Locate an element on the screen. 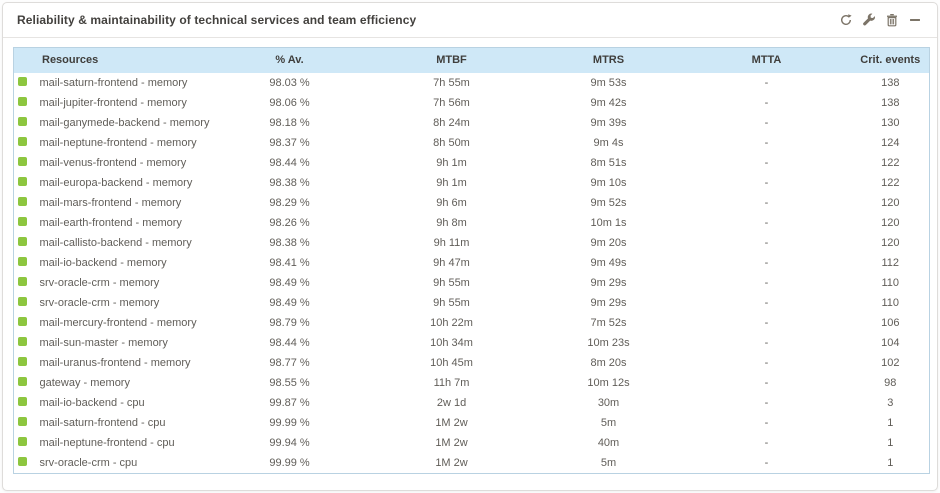 This screenshot has height=493, width=940. availability-cell: 98.77 % is located at coordinates (289, 362).